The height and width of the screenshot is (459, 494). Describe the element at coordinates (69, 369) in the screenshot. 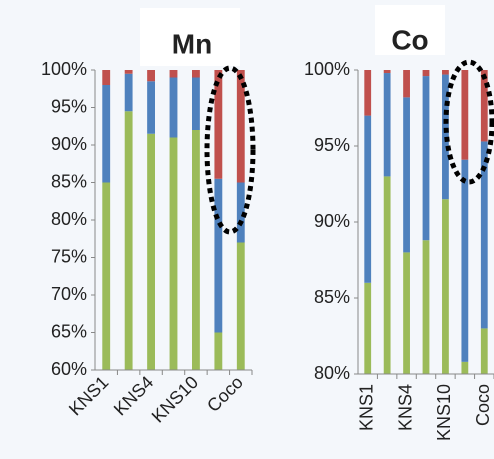

I see `y-tick-label: 60%` at that location.